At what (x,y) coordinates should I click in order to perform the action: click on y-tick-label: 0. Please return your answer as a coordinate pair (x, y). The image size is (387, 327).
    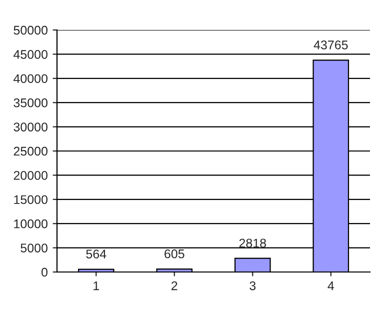
    Looking at the image, I should click on (45, 272).